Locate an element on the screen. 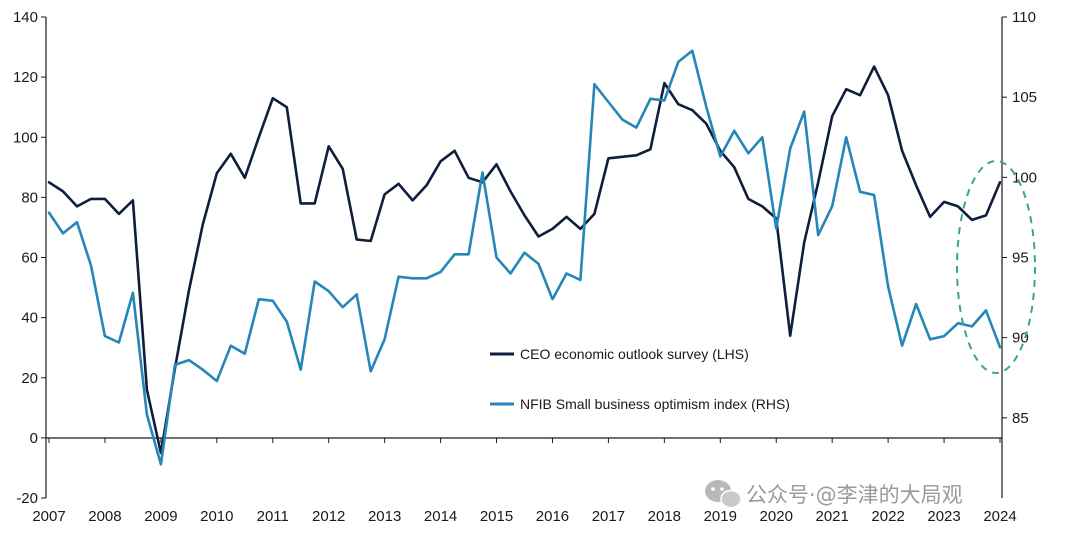 This screenshot has height=536, width=1080. x-tick-label: 2013 is located at coordinates (384, 516).